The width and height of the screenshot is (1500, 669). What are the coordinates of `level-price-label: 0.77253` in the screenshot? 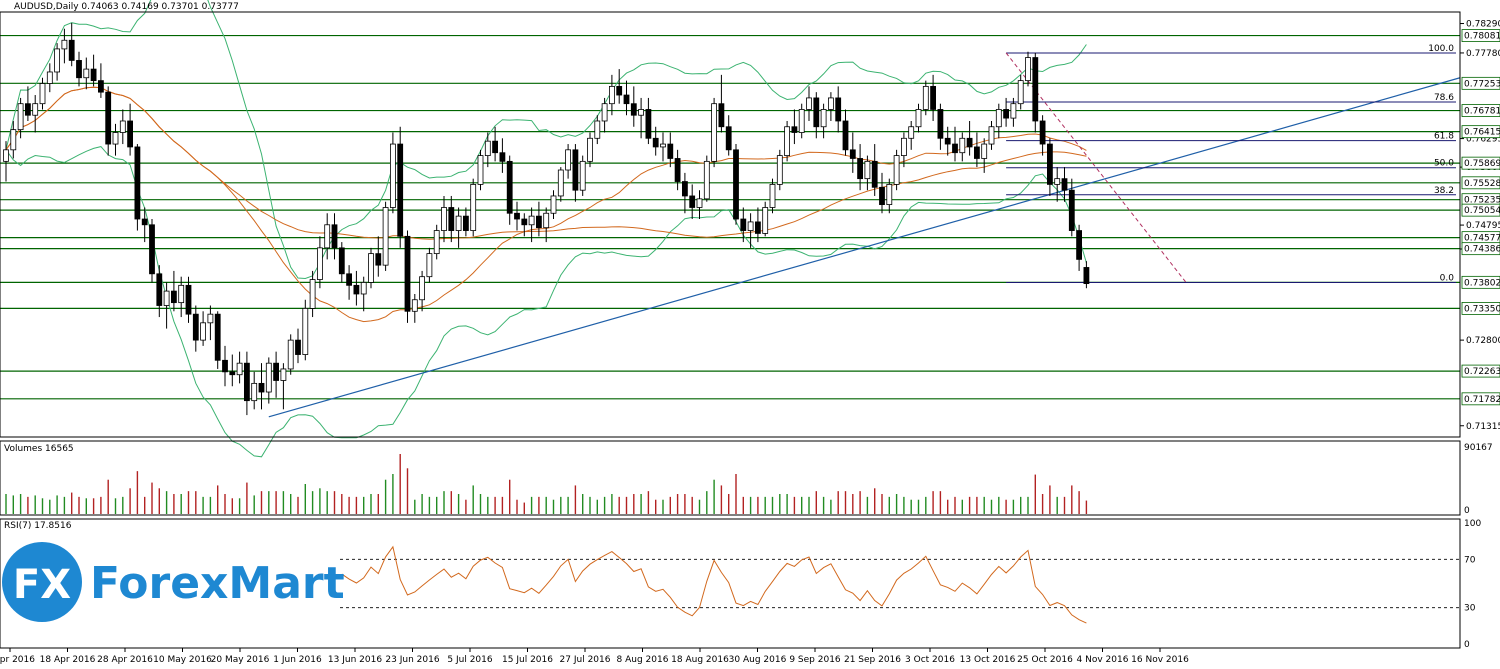 It's located at (1482, 84).